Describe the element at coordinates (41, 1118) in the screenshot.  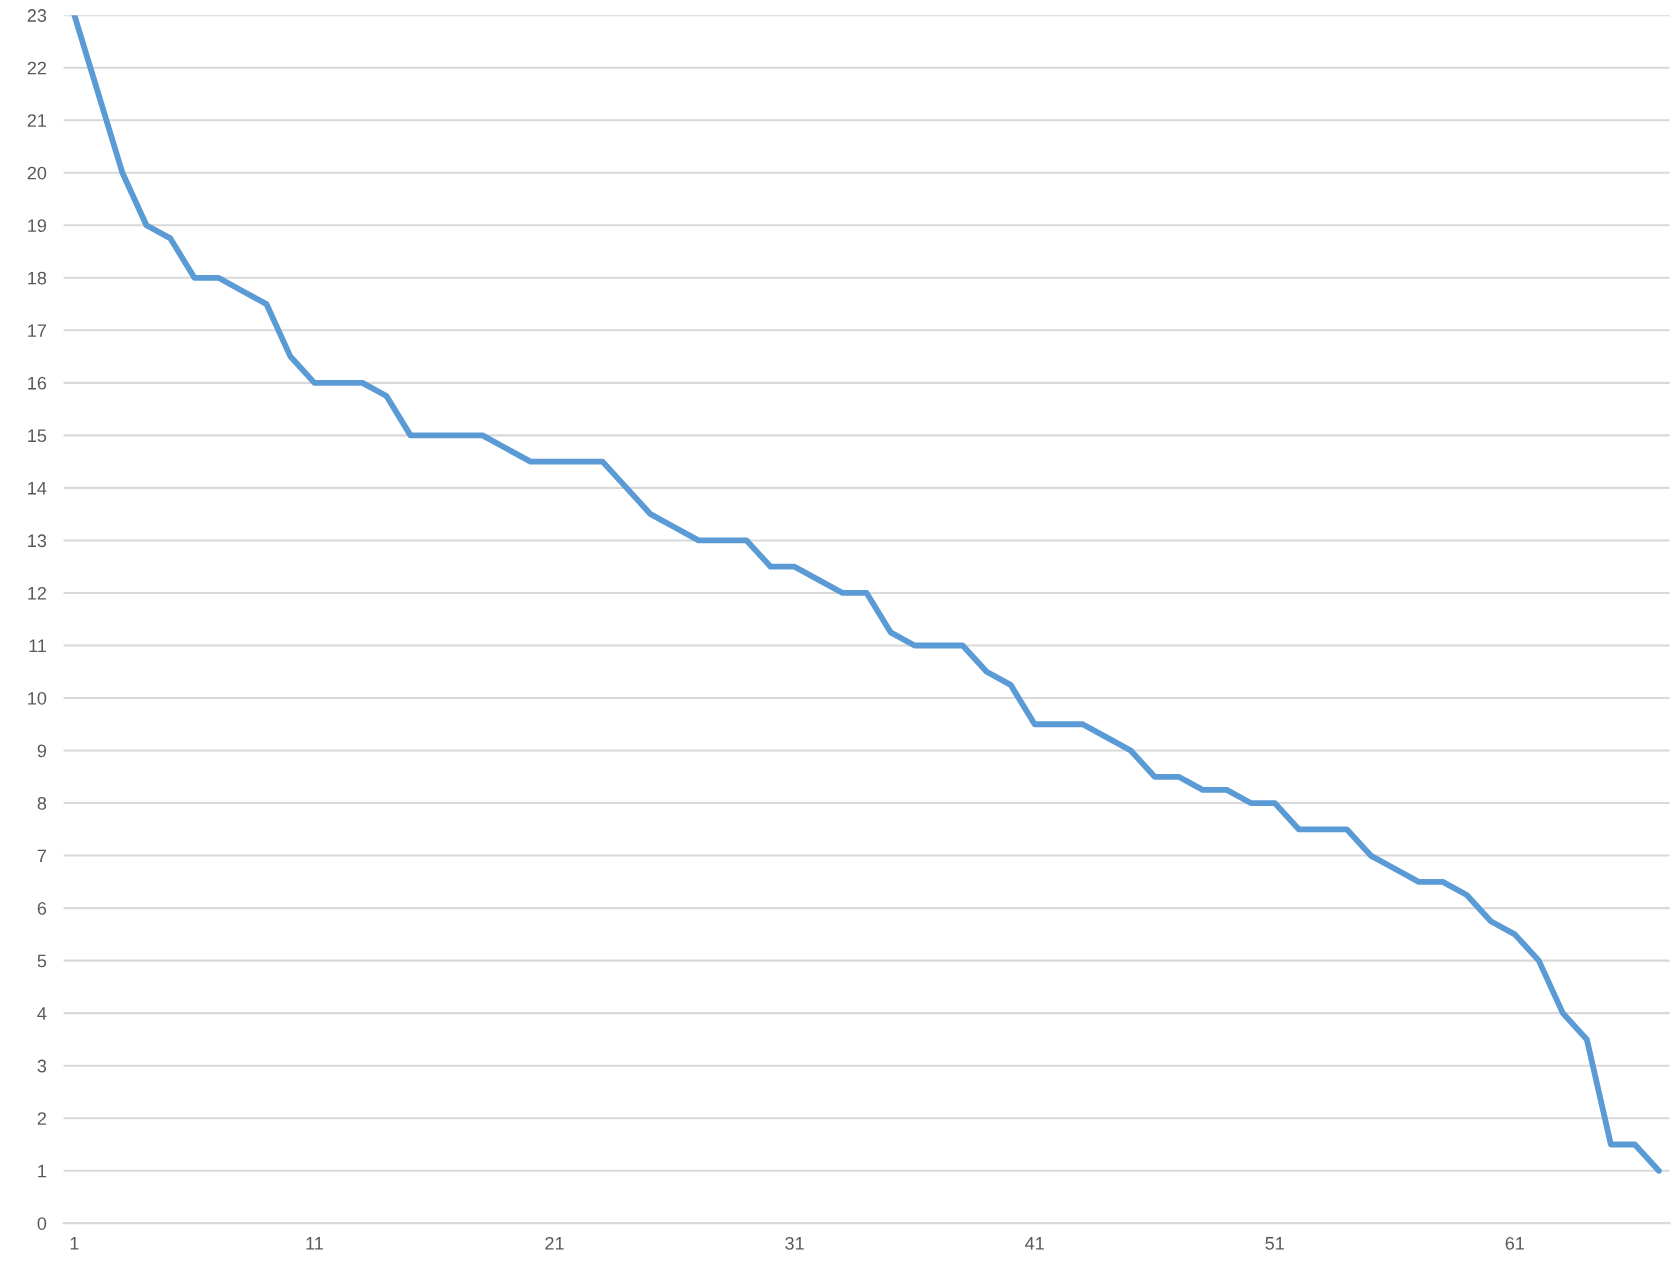
I see `y-tick-label: 2` at that location.